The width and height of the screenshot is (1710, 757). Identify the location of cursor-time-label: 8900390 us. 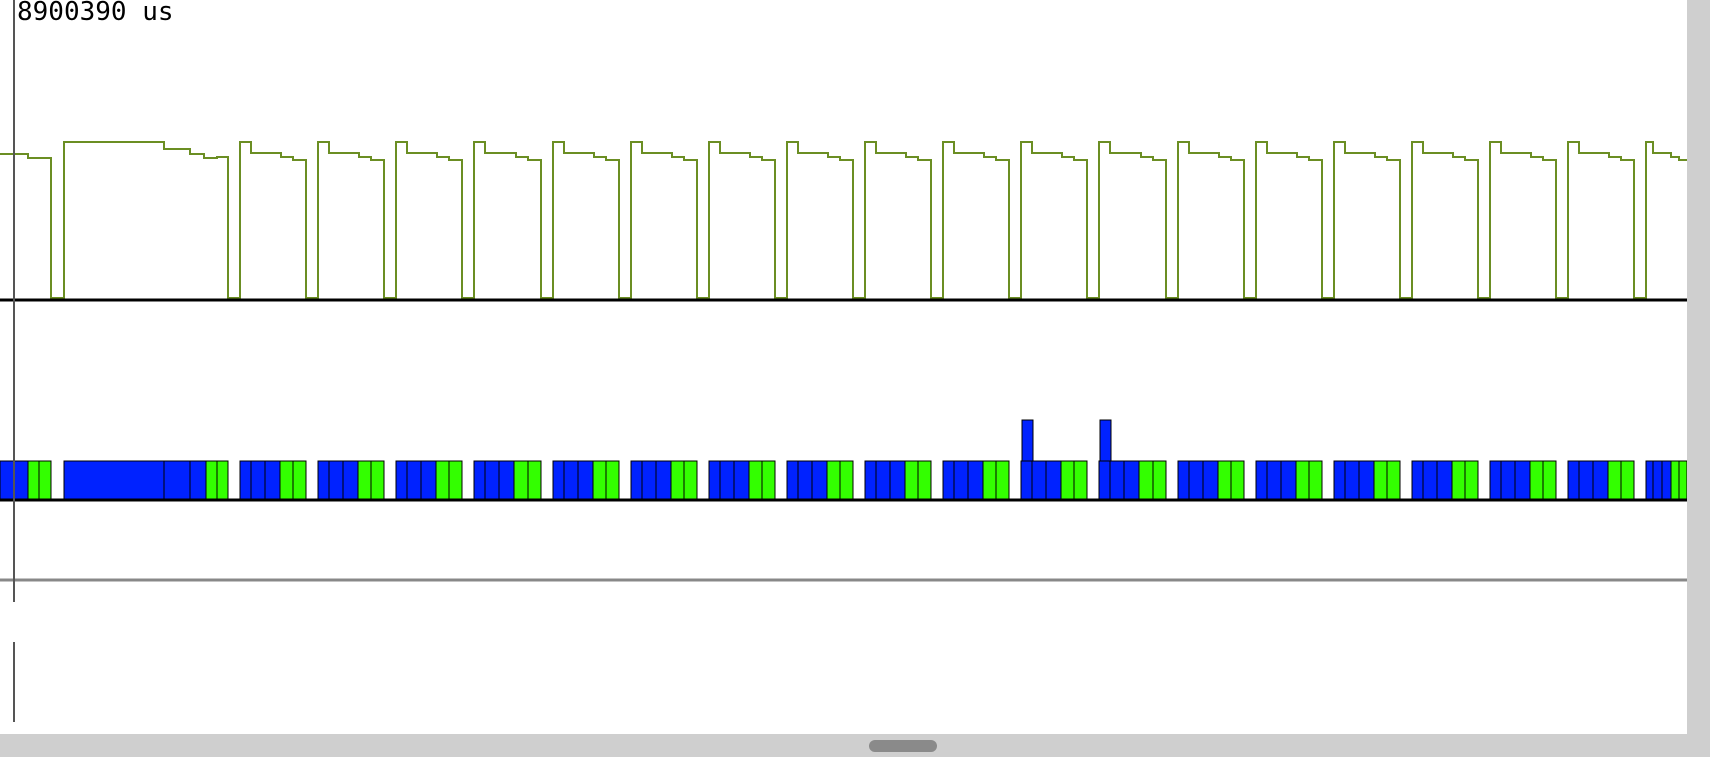
(95, 13).